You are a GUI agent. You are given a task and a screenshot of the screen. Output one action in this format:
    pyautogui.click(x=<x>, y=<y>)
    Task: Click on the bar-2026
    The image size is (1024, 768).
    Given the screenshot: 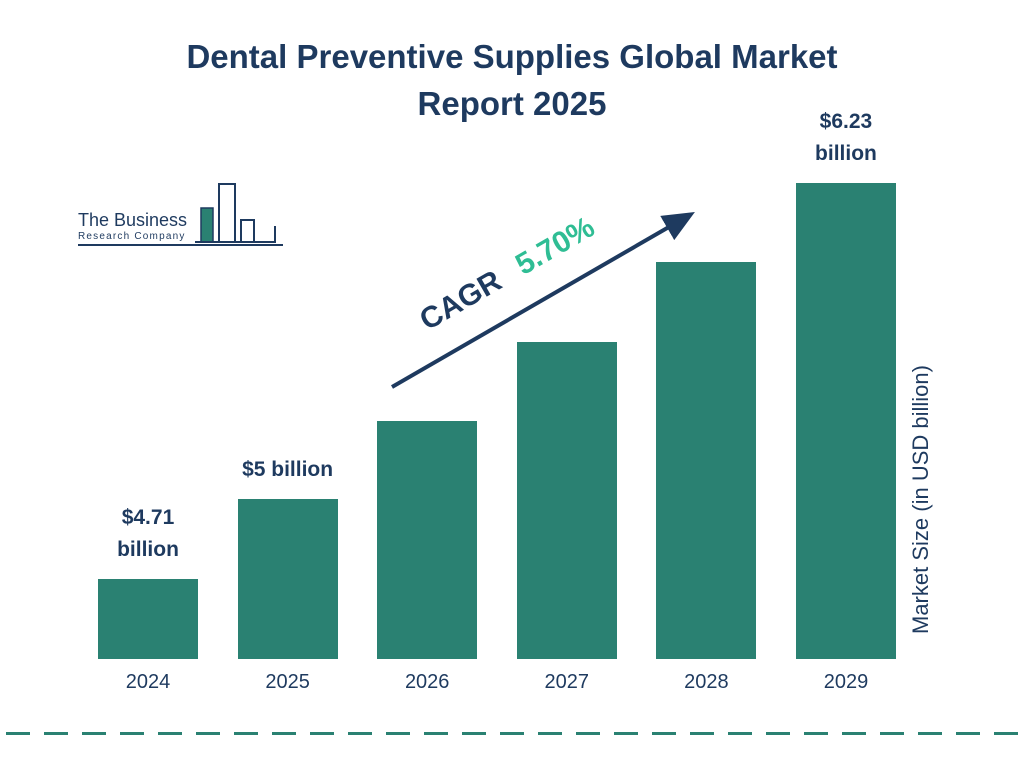 What is the action you would take?
    pyautogui.click(x=427, y=540)
    